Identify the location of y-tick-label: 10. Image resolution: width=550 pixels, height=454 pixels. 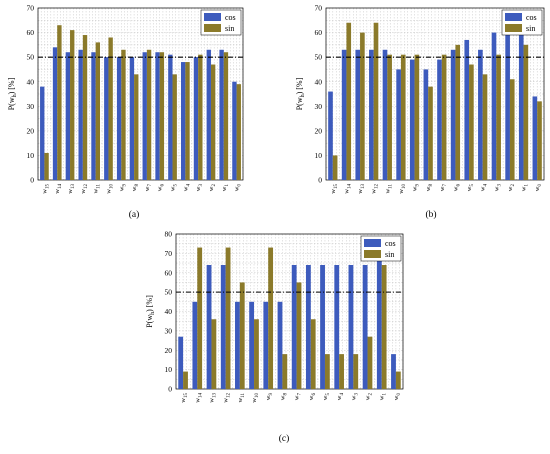
(169, 369).